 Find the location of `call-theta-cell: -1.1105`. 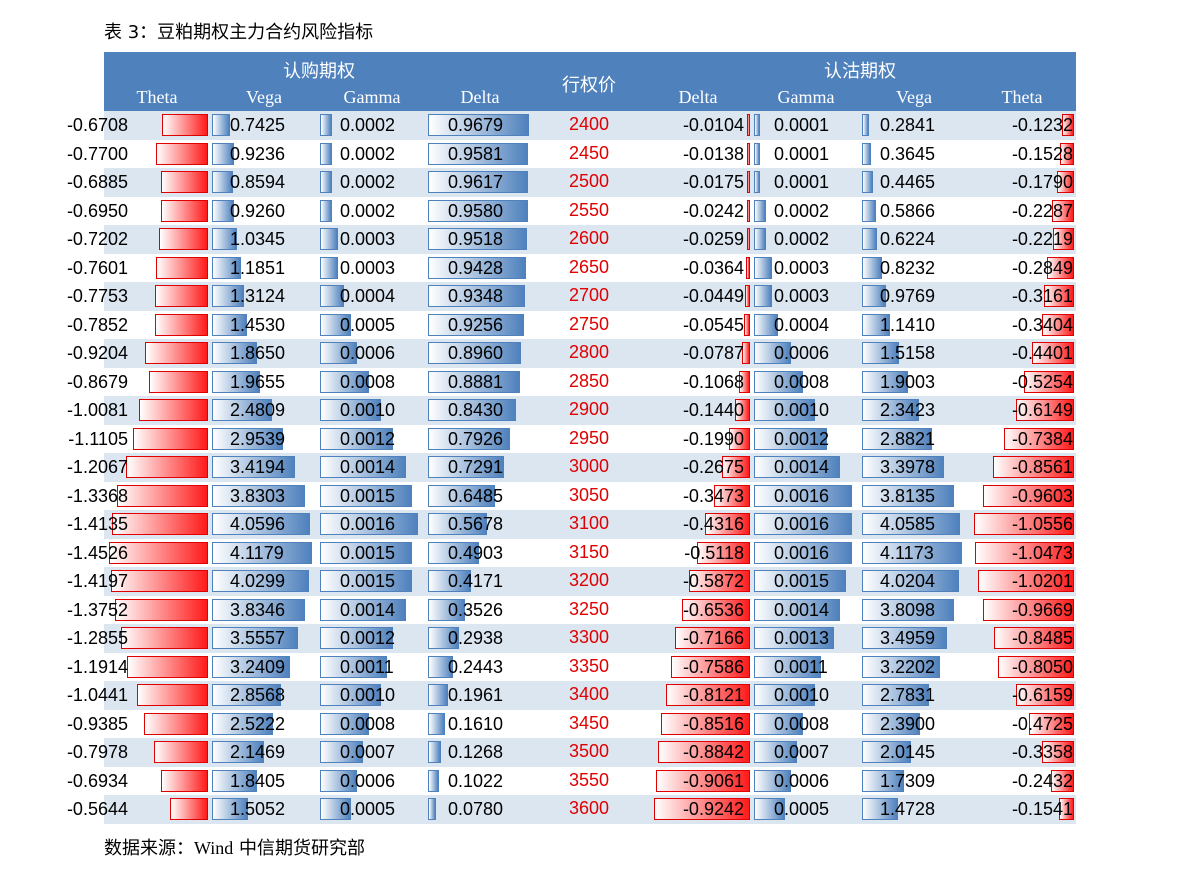

call-theta-cell: -1.1105 is located at coordinates (139, 439).